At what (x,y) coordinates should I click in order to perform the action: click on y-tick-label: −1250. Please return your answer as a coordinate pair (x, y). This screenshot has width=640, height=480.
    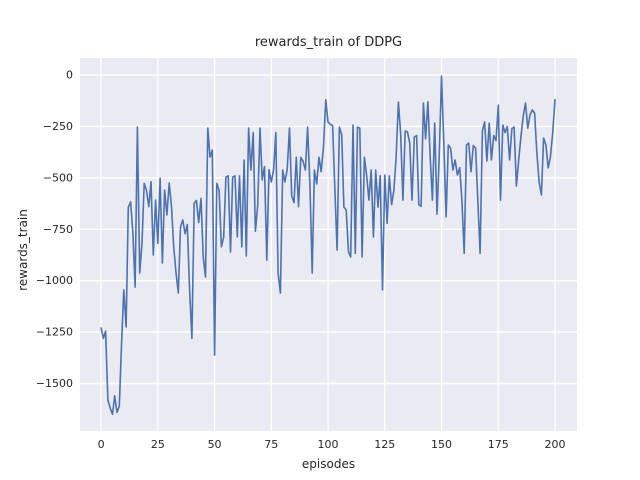
    Looking at the image, I should click on (54, 332).